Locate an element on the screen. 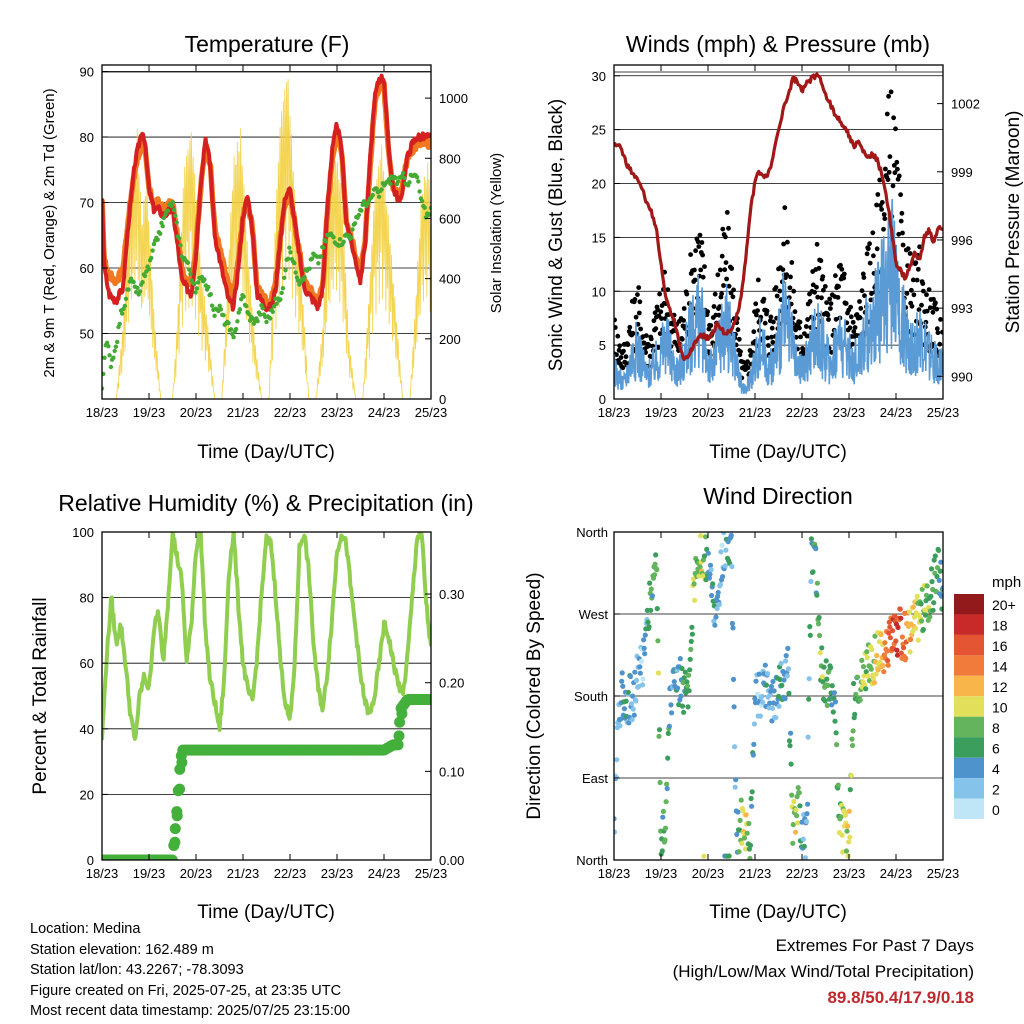  x-tick-label: 24/23 is located at coordinates (384, 873).